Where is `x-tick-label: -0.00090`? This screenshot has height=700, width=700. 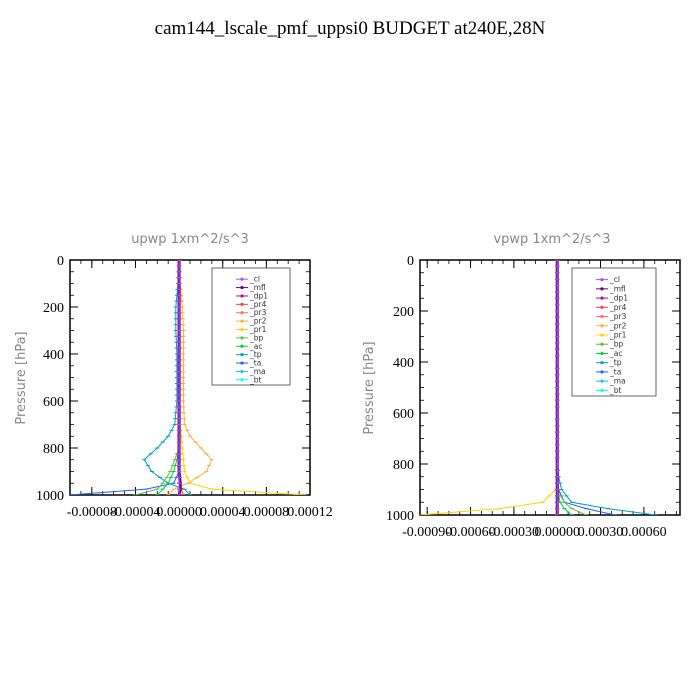 x-tick-label: -0.00090 is located at coordinates (427, 532).